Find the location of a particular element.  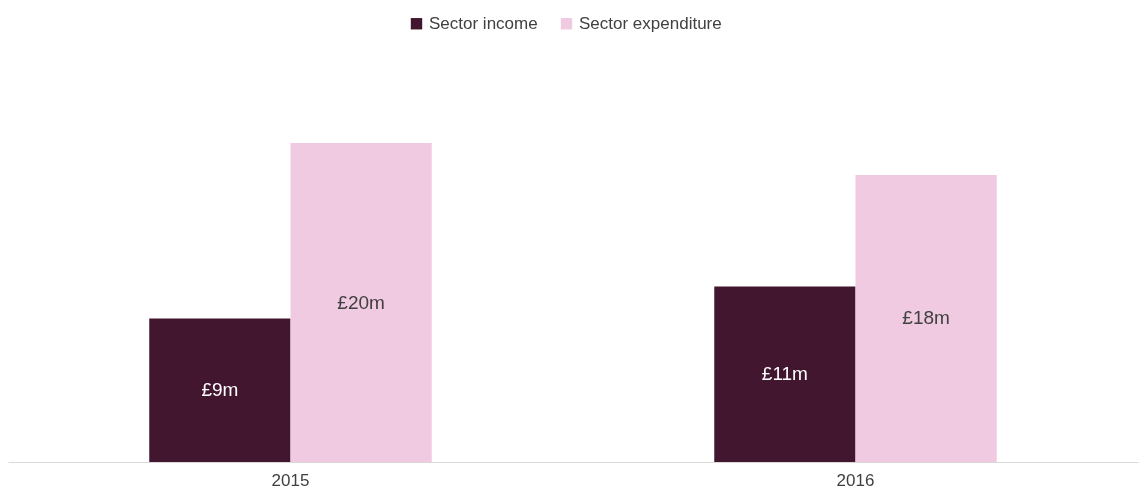

legend-label: Sector income is located at coordinates (483, 23).